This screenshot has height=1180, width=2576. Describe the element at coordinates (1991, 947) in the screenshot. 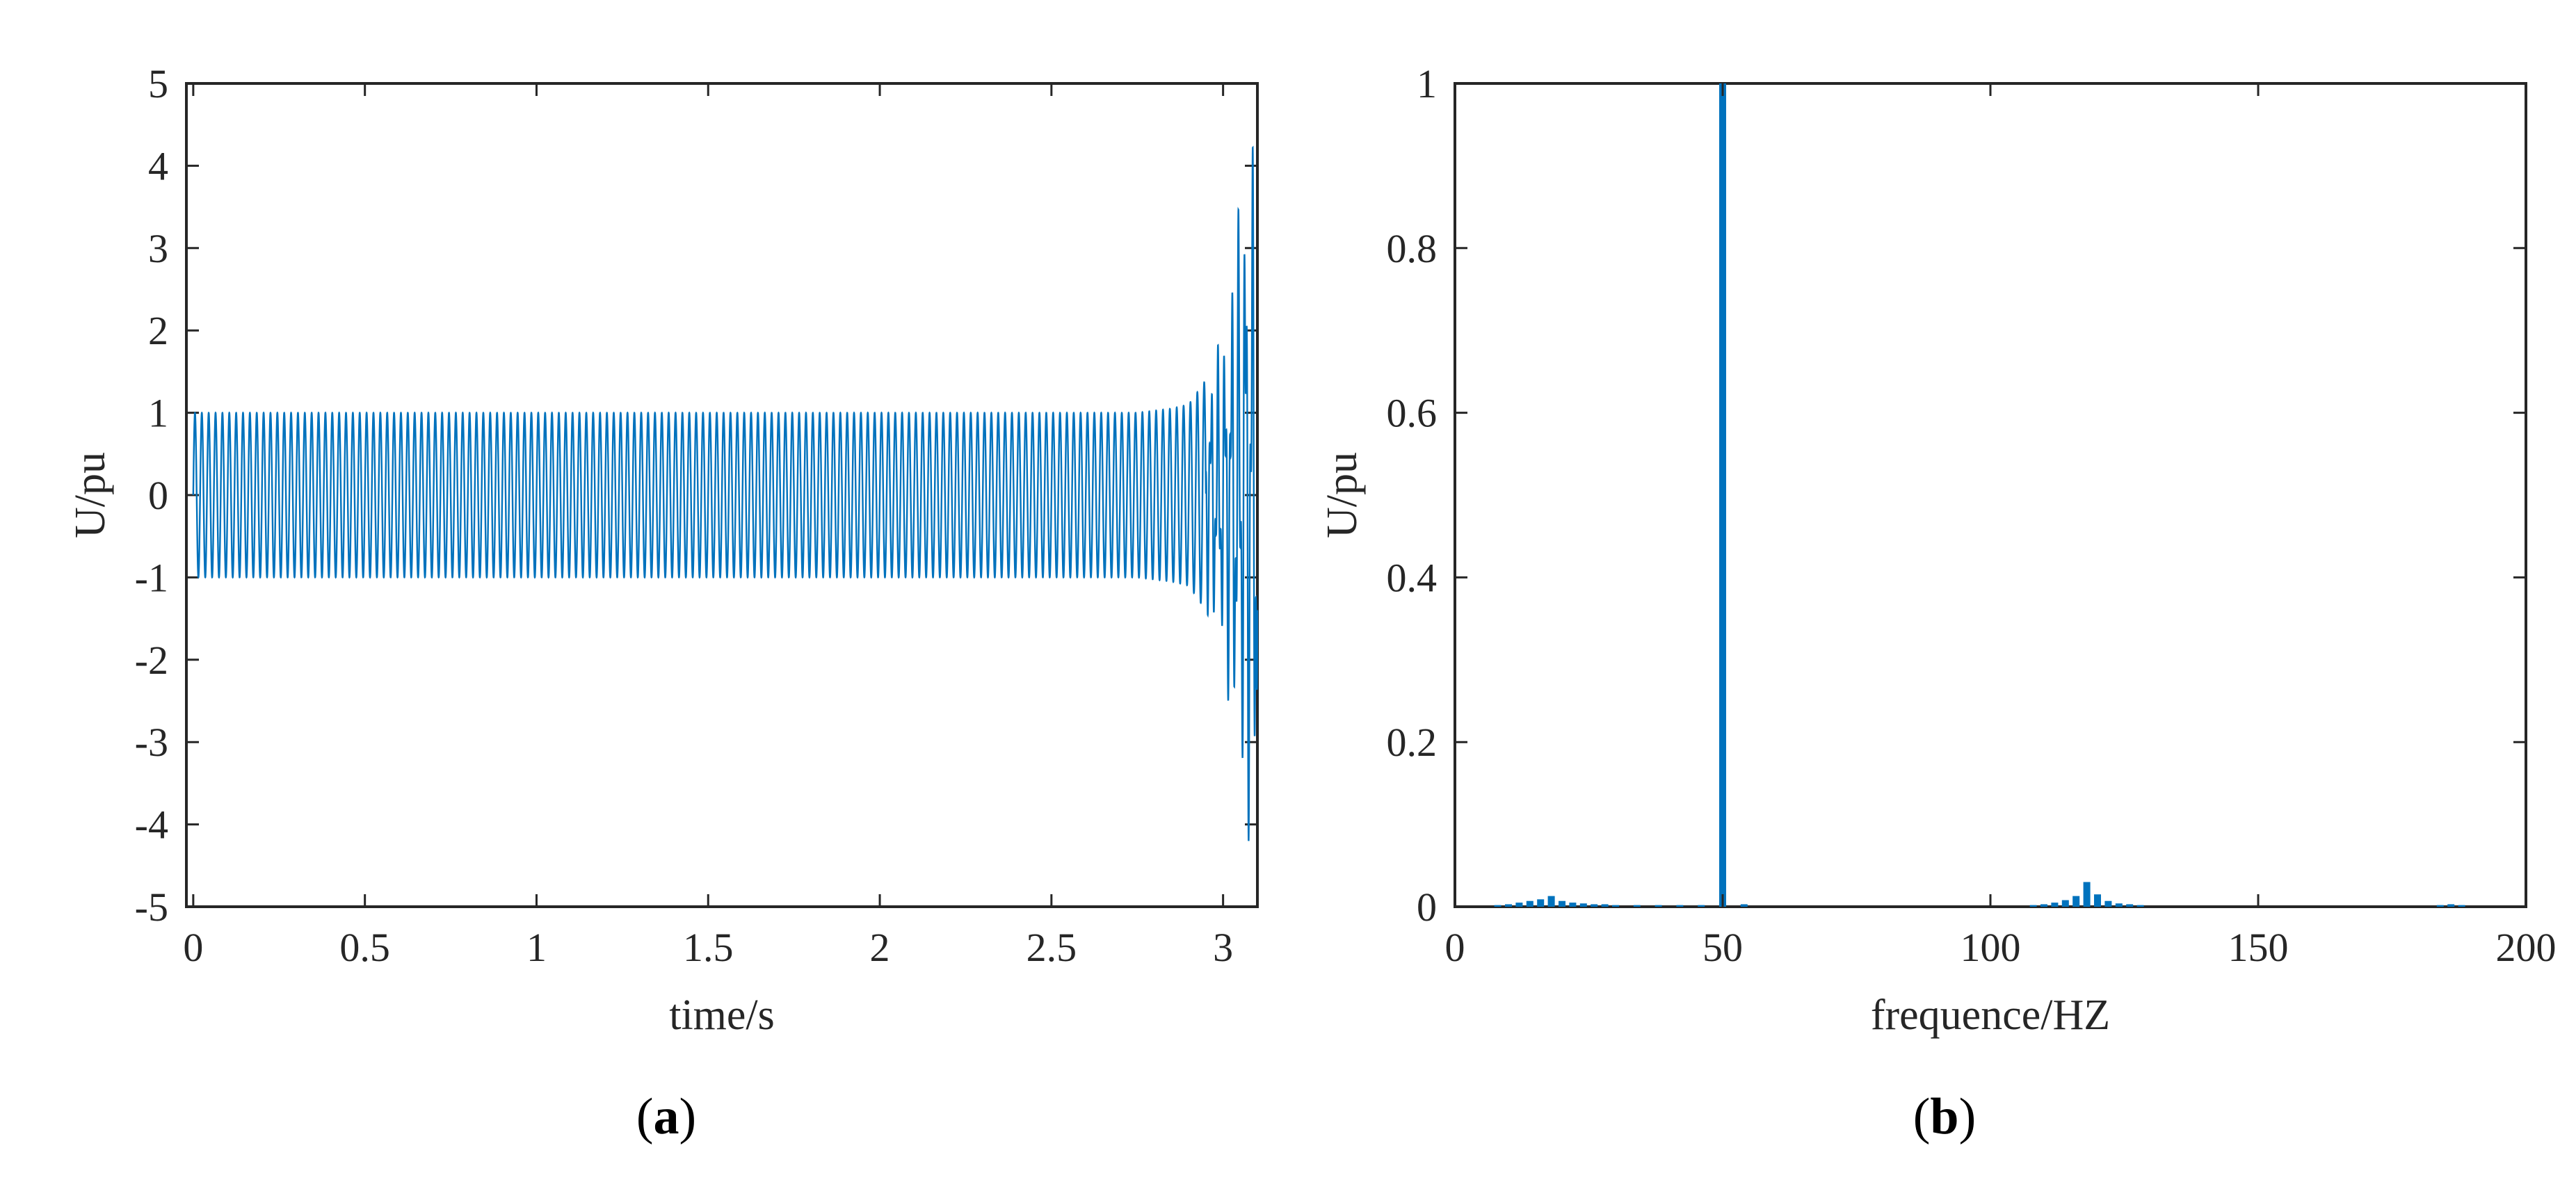

I see `b-x-tick-label: 100` at that location.